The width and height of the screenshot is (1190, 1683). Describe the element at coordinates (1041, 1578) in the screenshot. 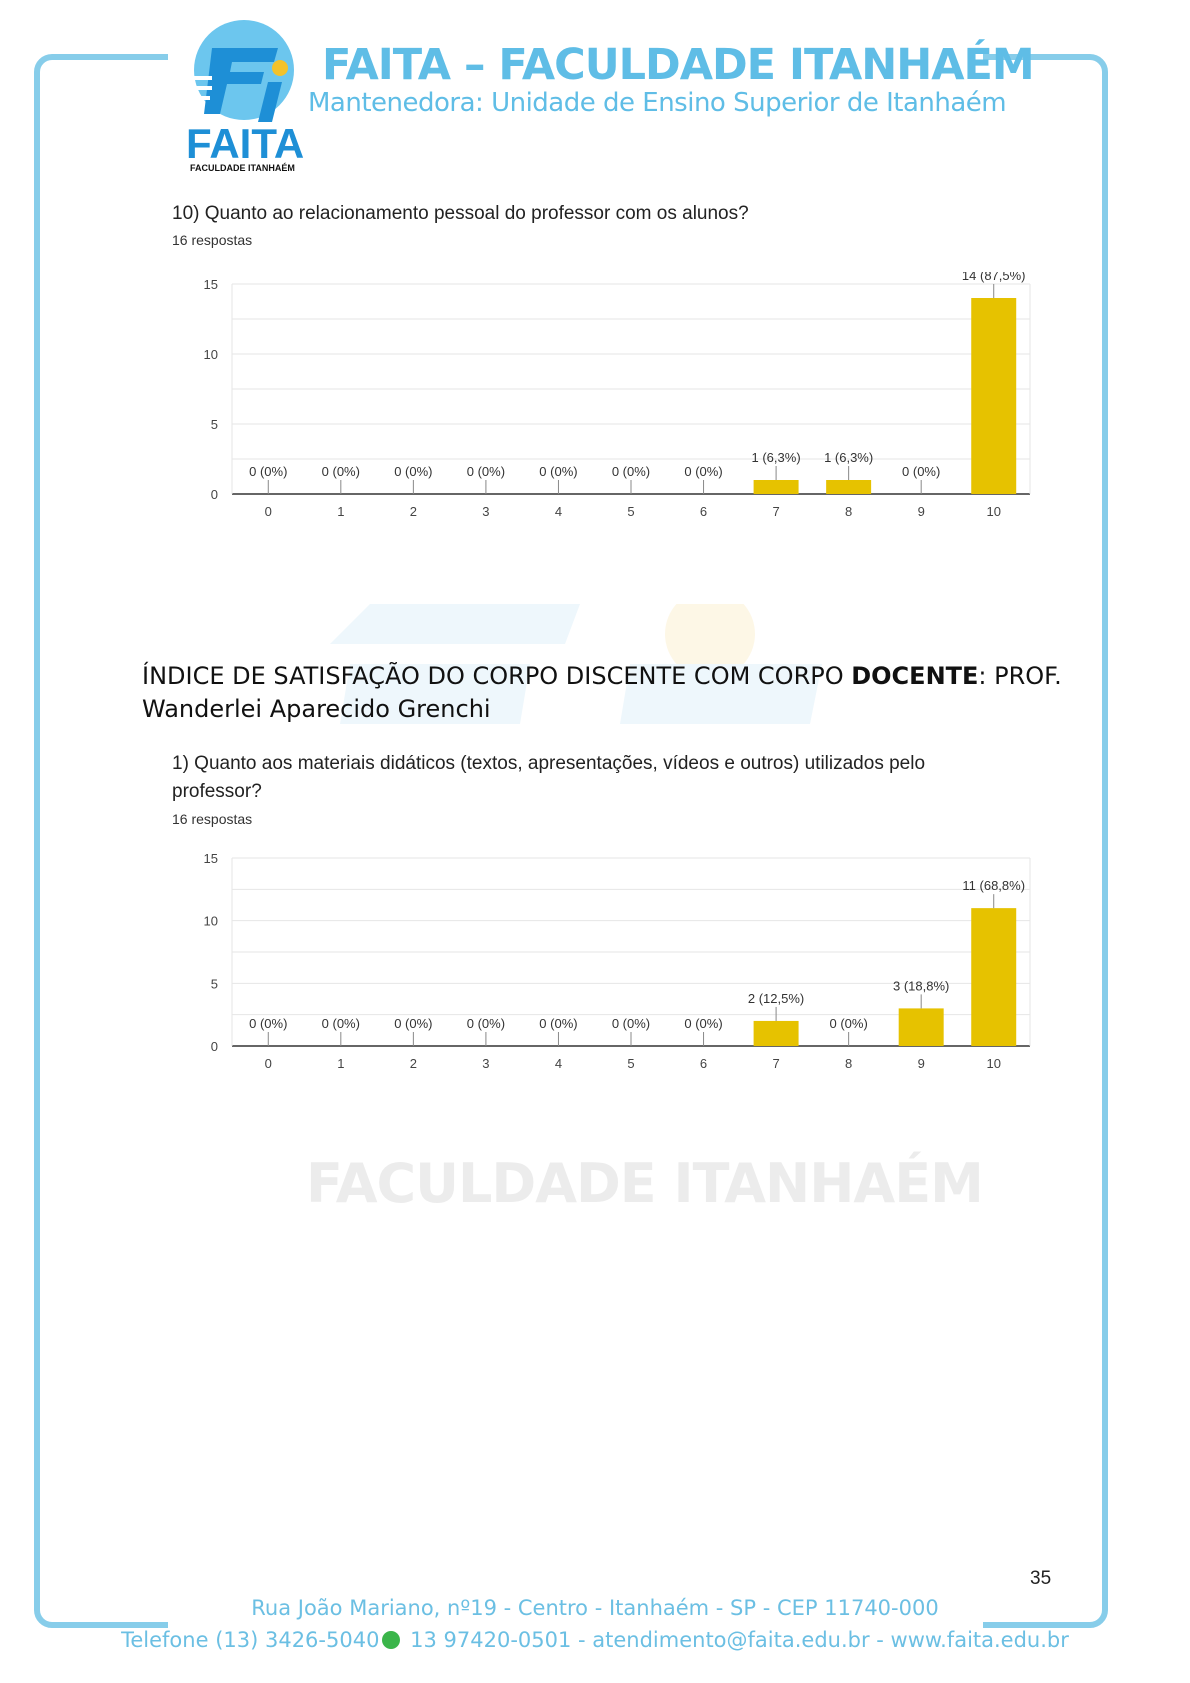

I see `page-number: 35` at that location.